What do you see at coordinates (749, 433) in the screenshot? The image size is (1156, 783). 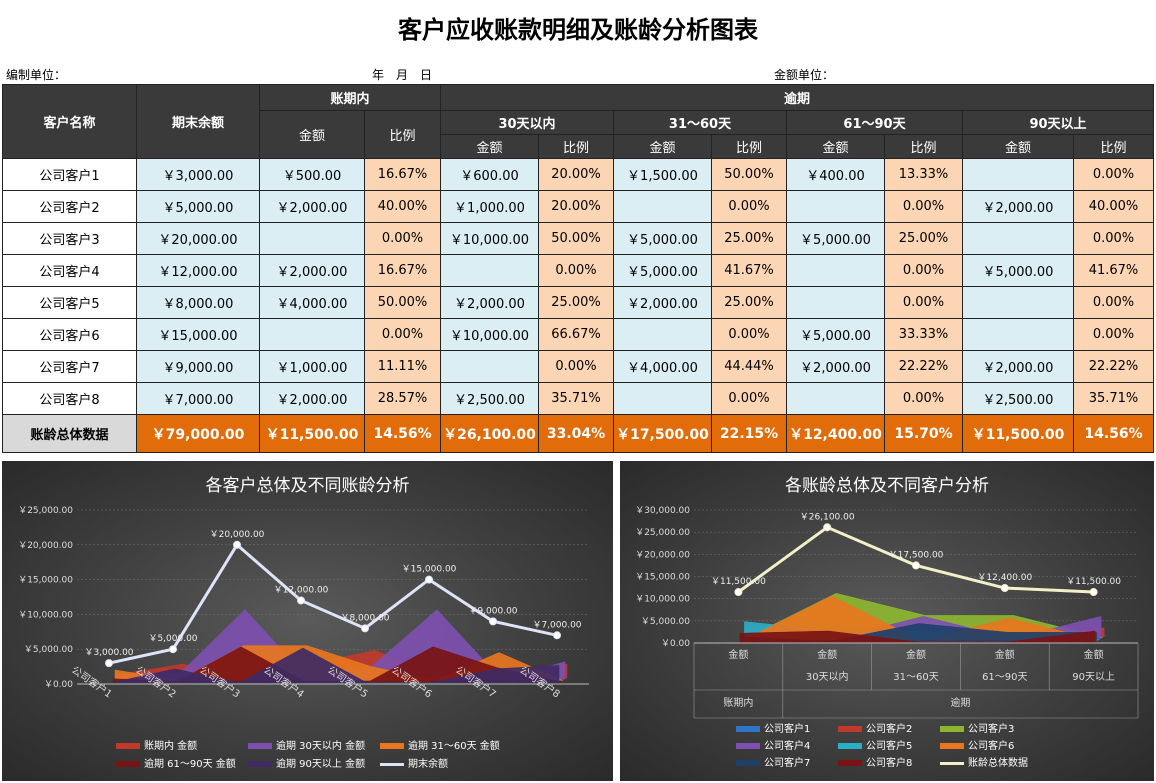 I see `total-cell: 22.15%` at bounding box center [749, 433].